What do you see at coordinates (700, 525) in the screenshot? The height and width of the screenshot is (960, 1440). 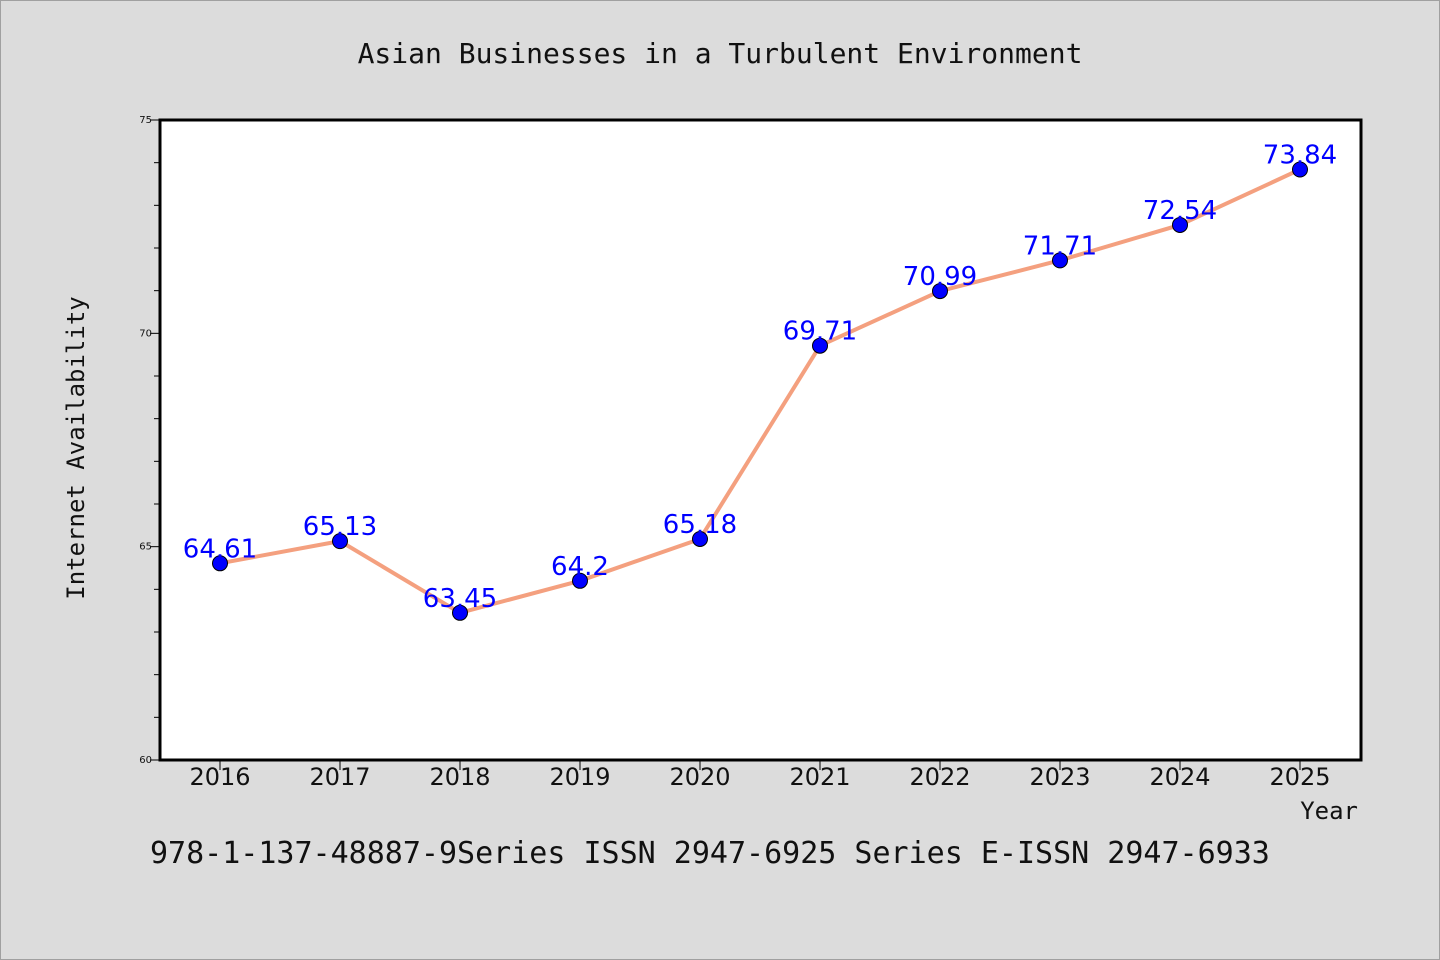 I see `data-label: 65.18` at bounding box center [700, 525].